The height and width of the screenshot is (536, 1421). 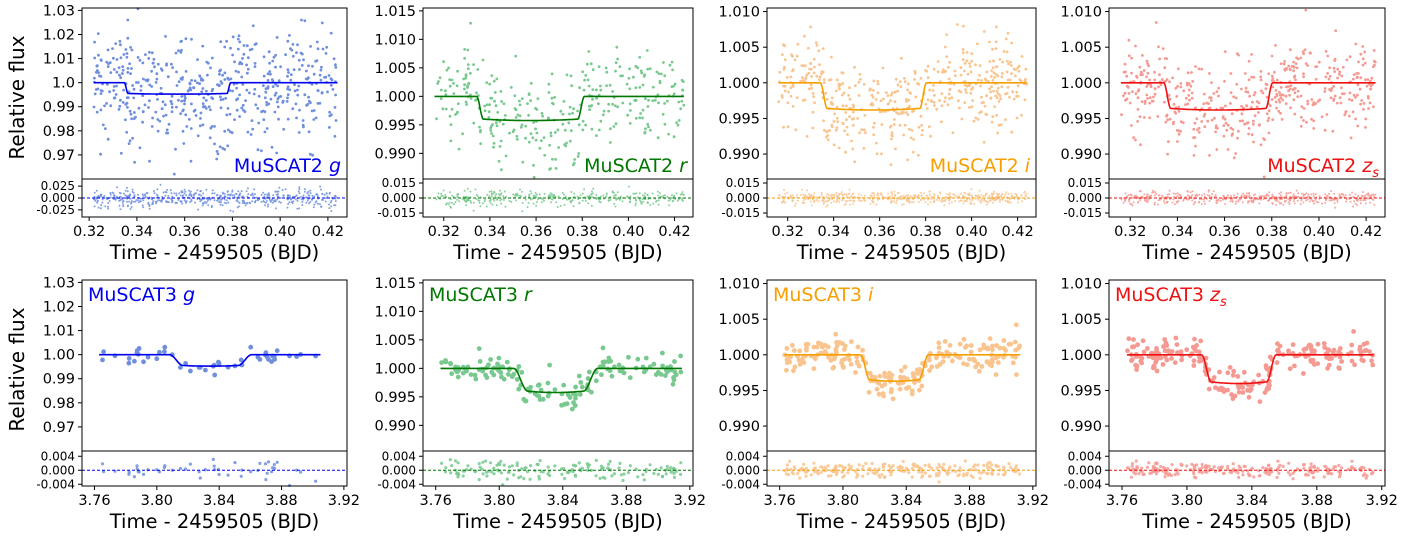 I want to click on residual-y-tick-label: -0.015, so click(x=1082, y=213).